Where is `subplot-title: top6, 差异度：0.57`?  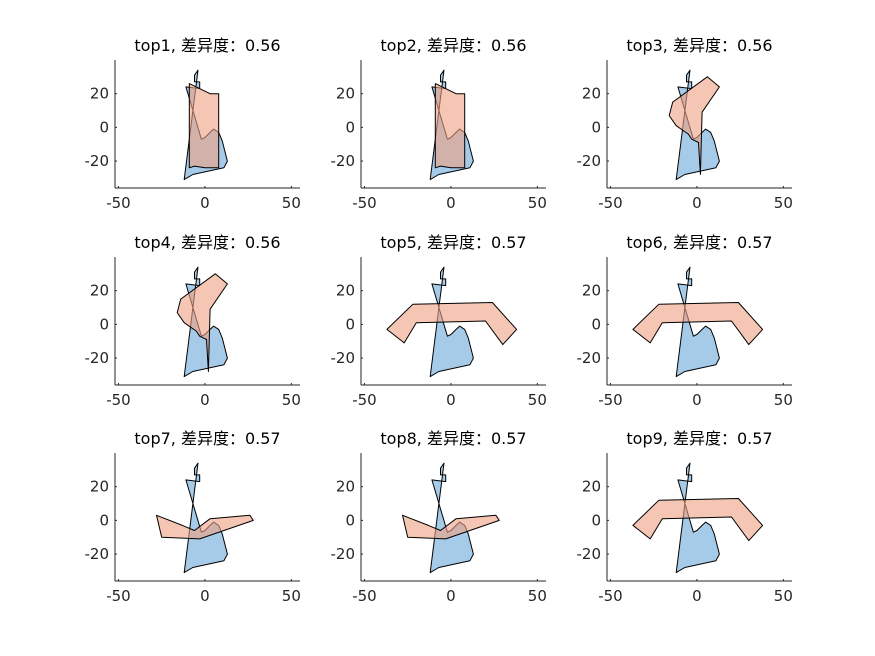
subplot-title: top6, 差异度：0.57 is located at coordinates (699, 242).